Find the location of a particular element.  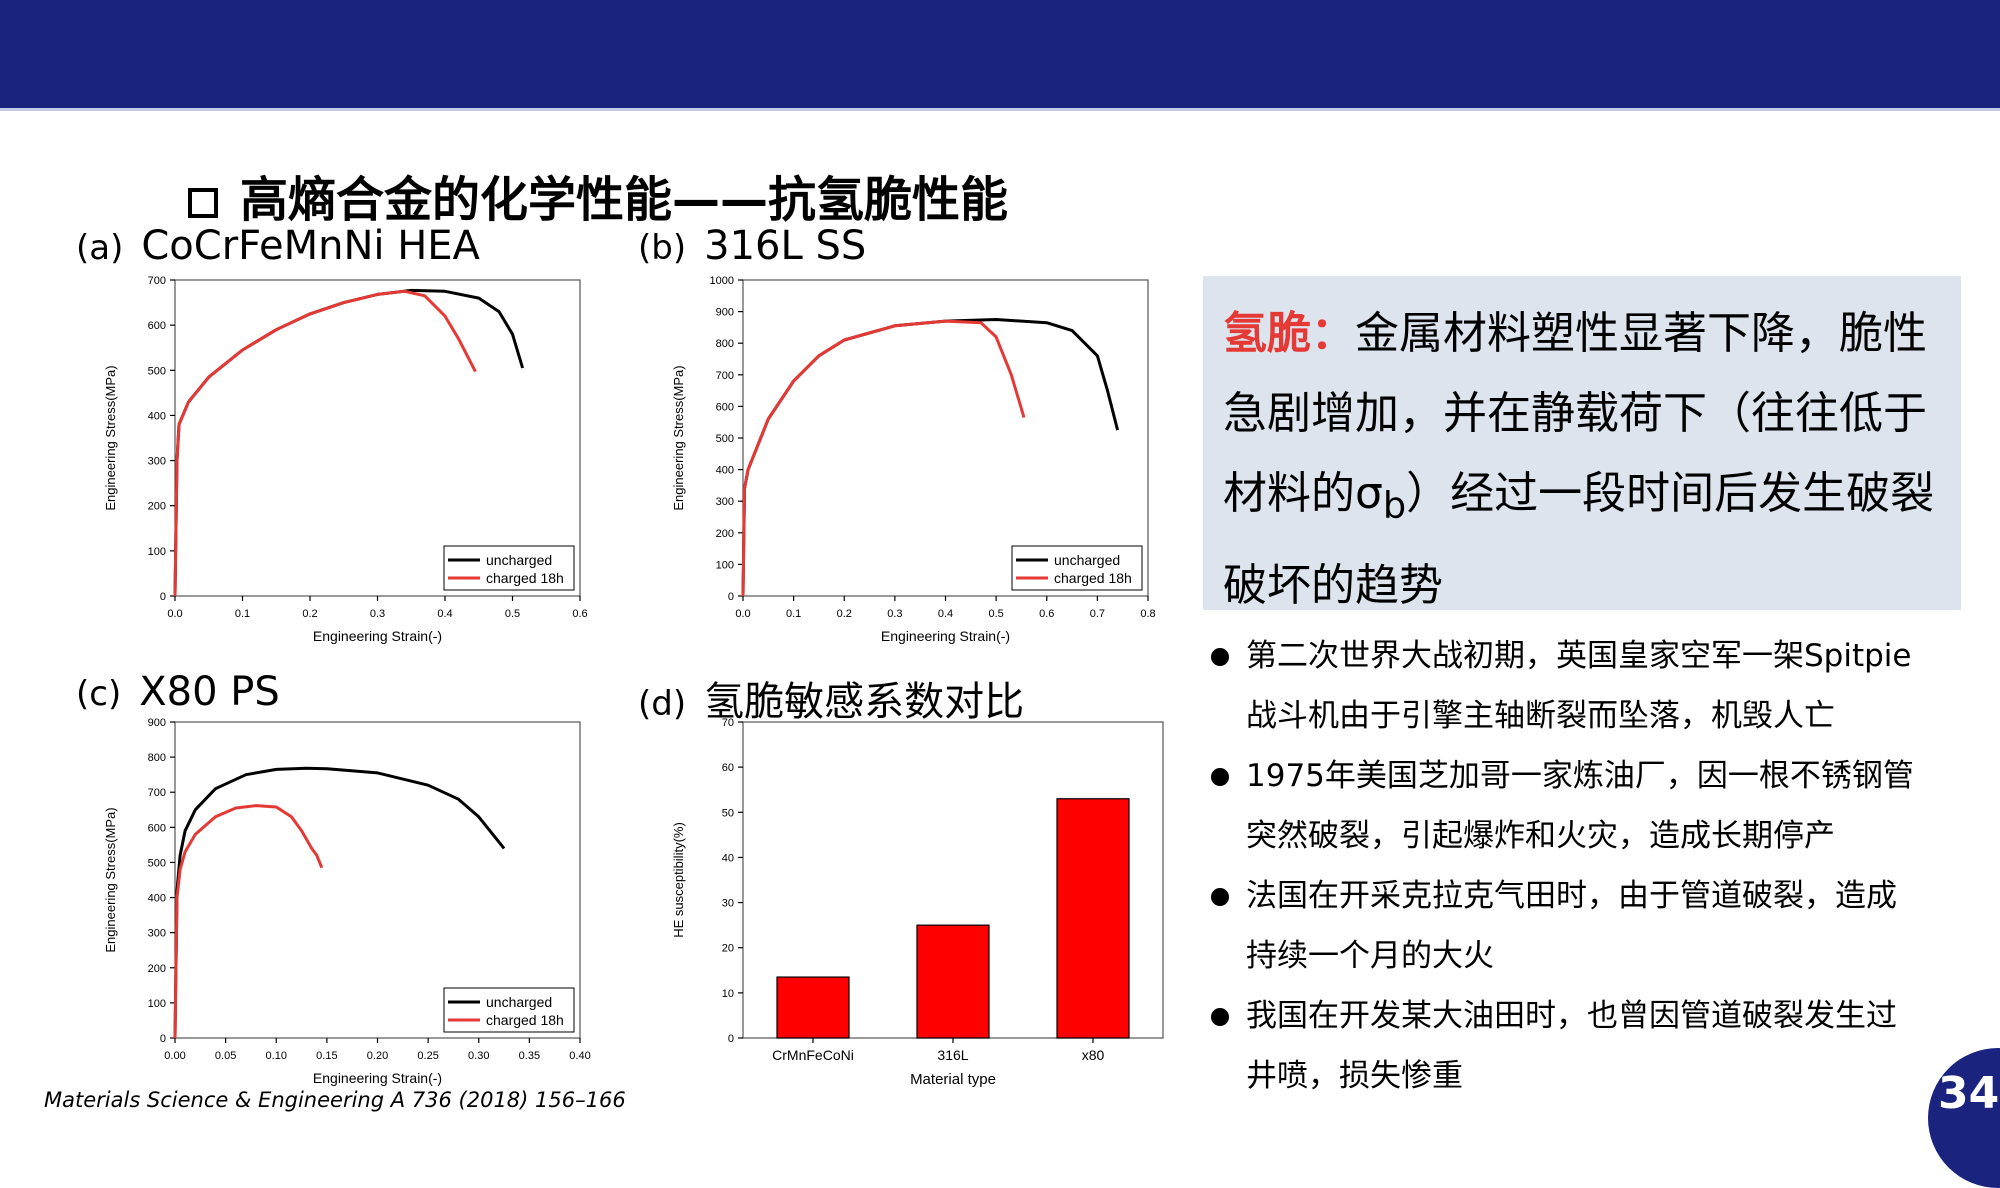

page-number: 34 is located at coordinates (1969, 1093).